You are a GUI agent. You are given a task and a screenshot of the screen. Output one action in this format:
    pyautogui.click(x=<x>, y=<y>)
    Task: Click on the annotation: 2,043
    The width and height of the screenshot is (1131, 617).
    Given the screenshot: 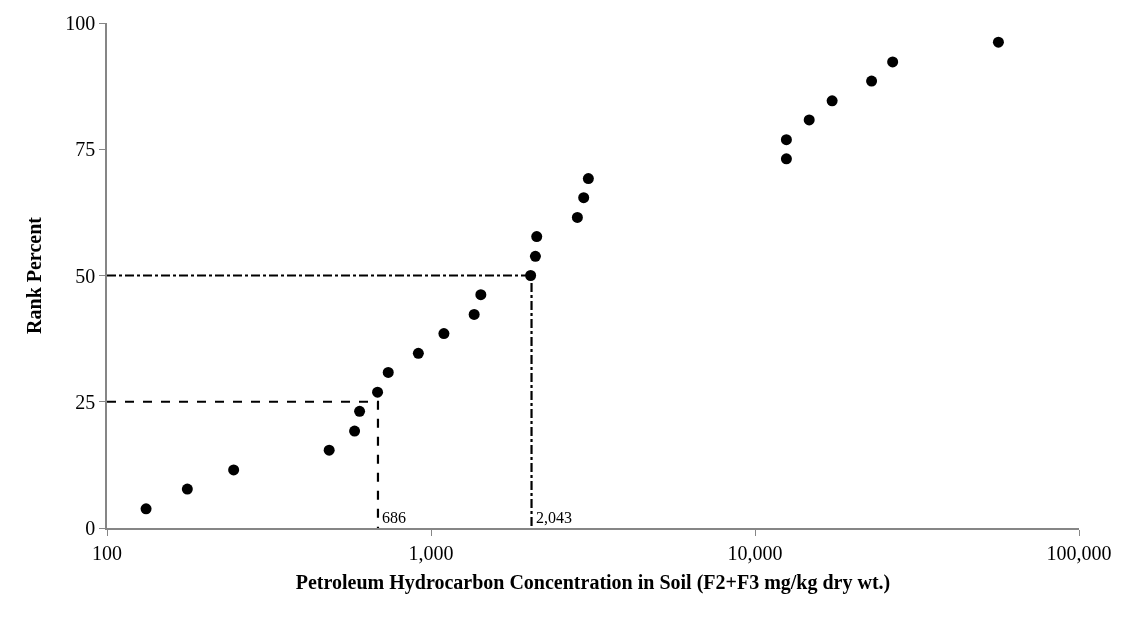 What is the action you would take?
    pyautogui.click(x=554, y=517)
    